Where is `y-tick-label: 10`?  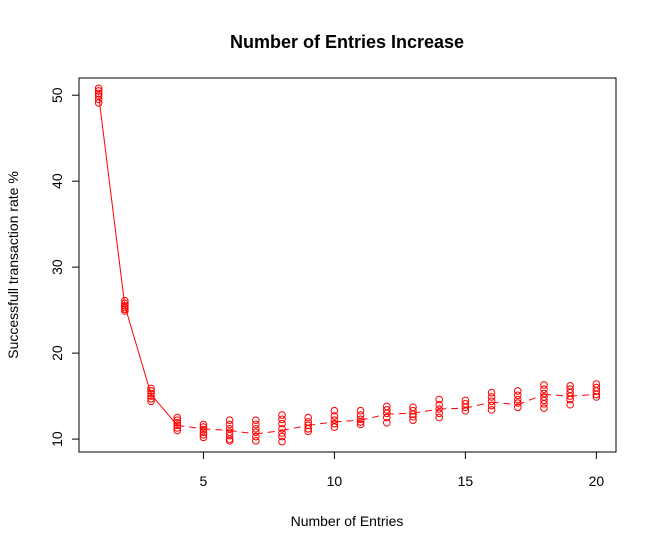 y-tick-label: 10 is located at coordinates (57, 439).